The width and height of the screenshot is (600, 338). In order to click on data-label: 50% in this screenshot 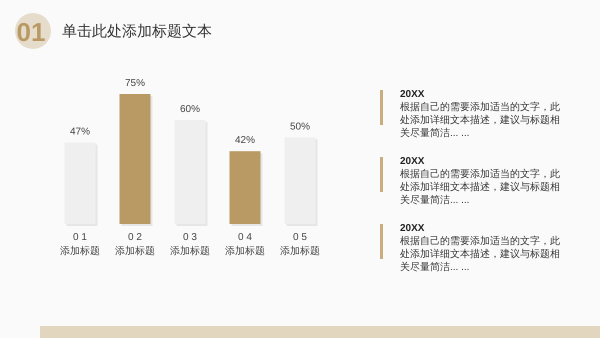, I will do `click(300, 126)`.